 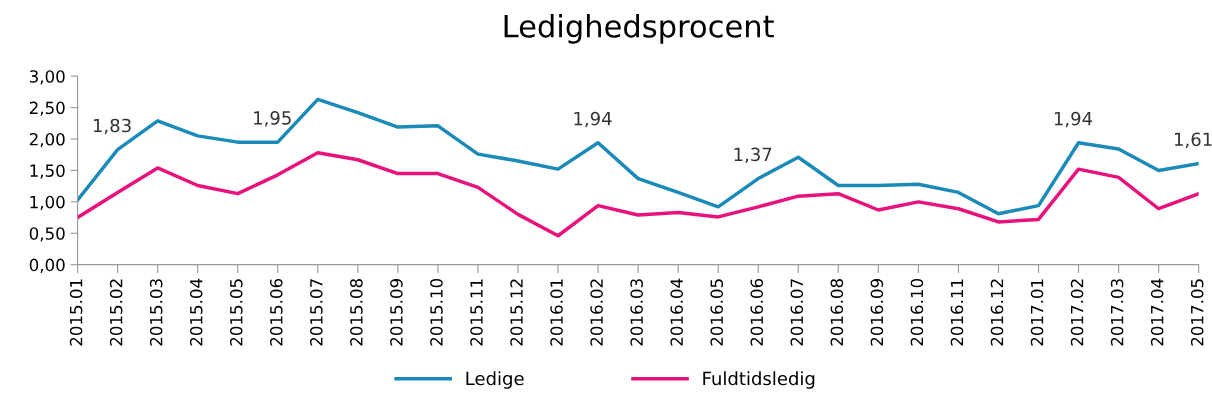 I want to click on legend-label: Fuldtidsledig, so click(x=759, y=380).